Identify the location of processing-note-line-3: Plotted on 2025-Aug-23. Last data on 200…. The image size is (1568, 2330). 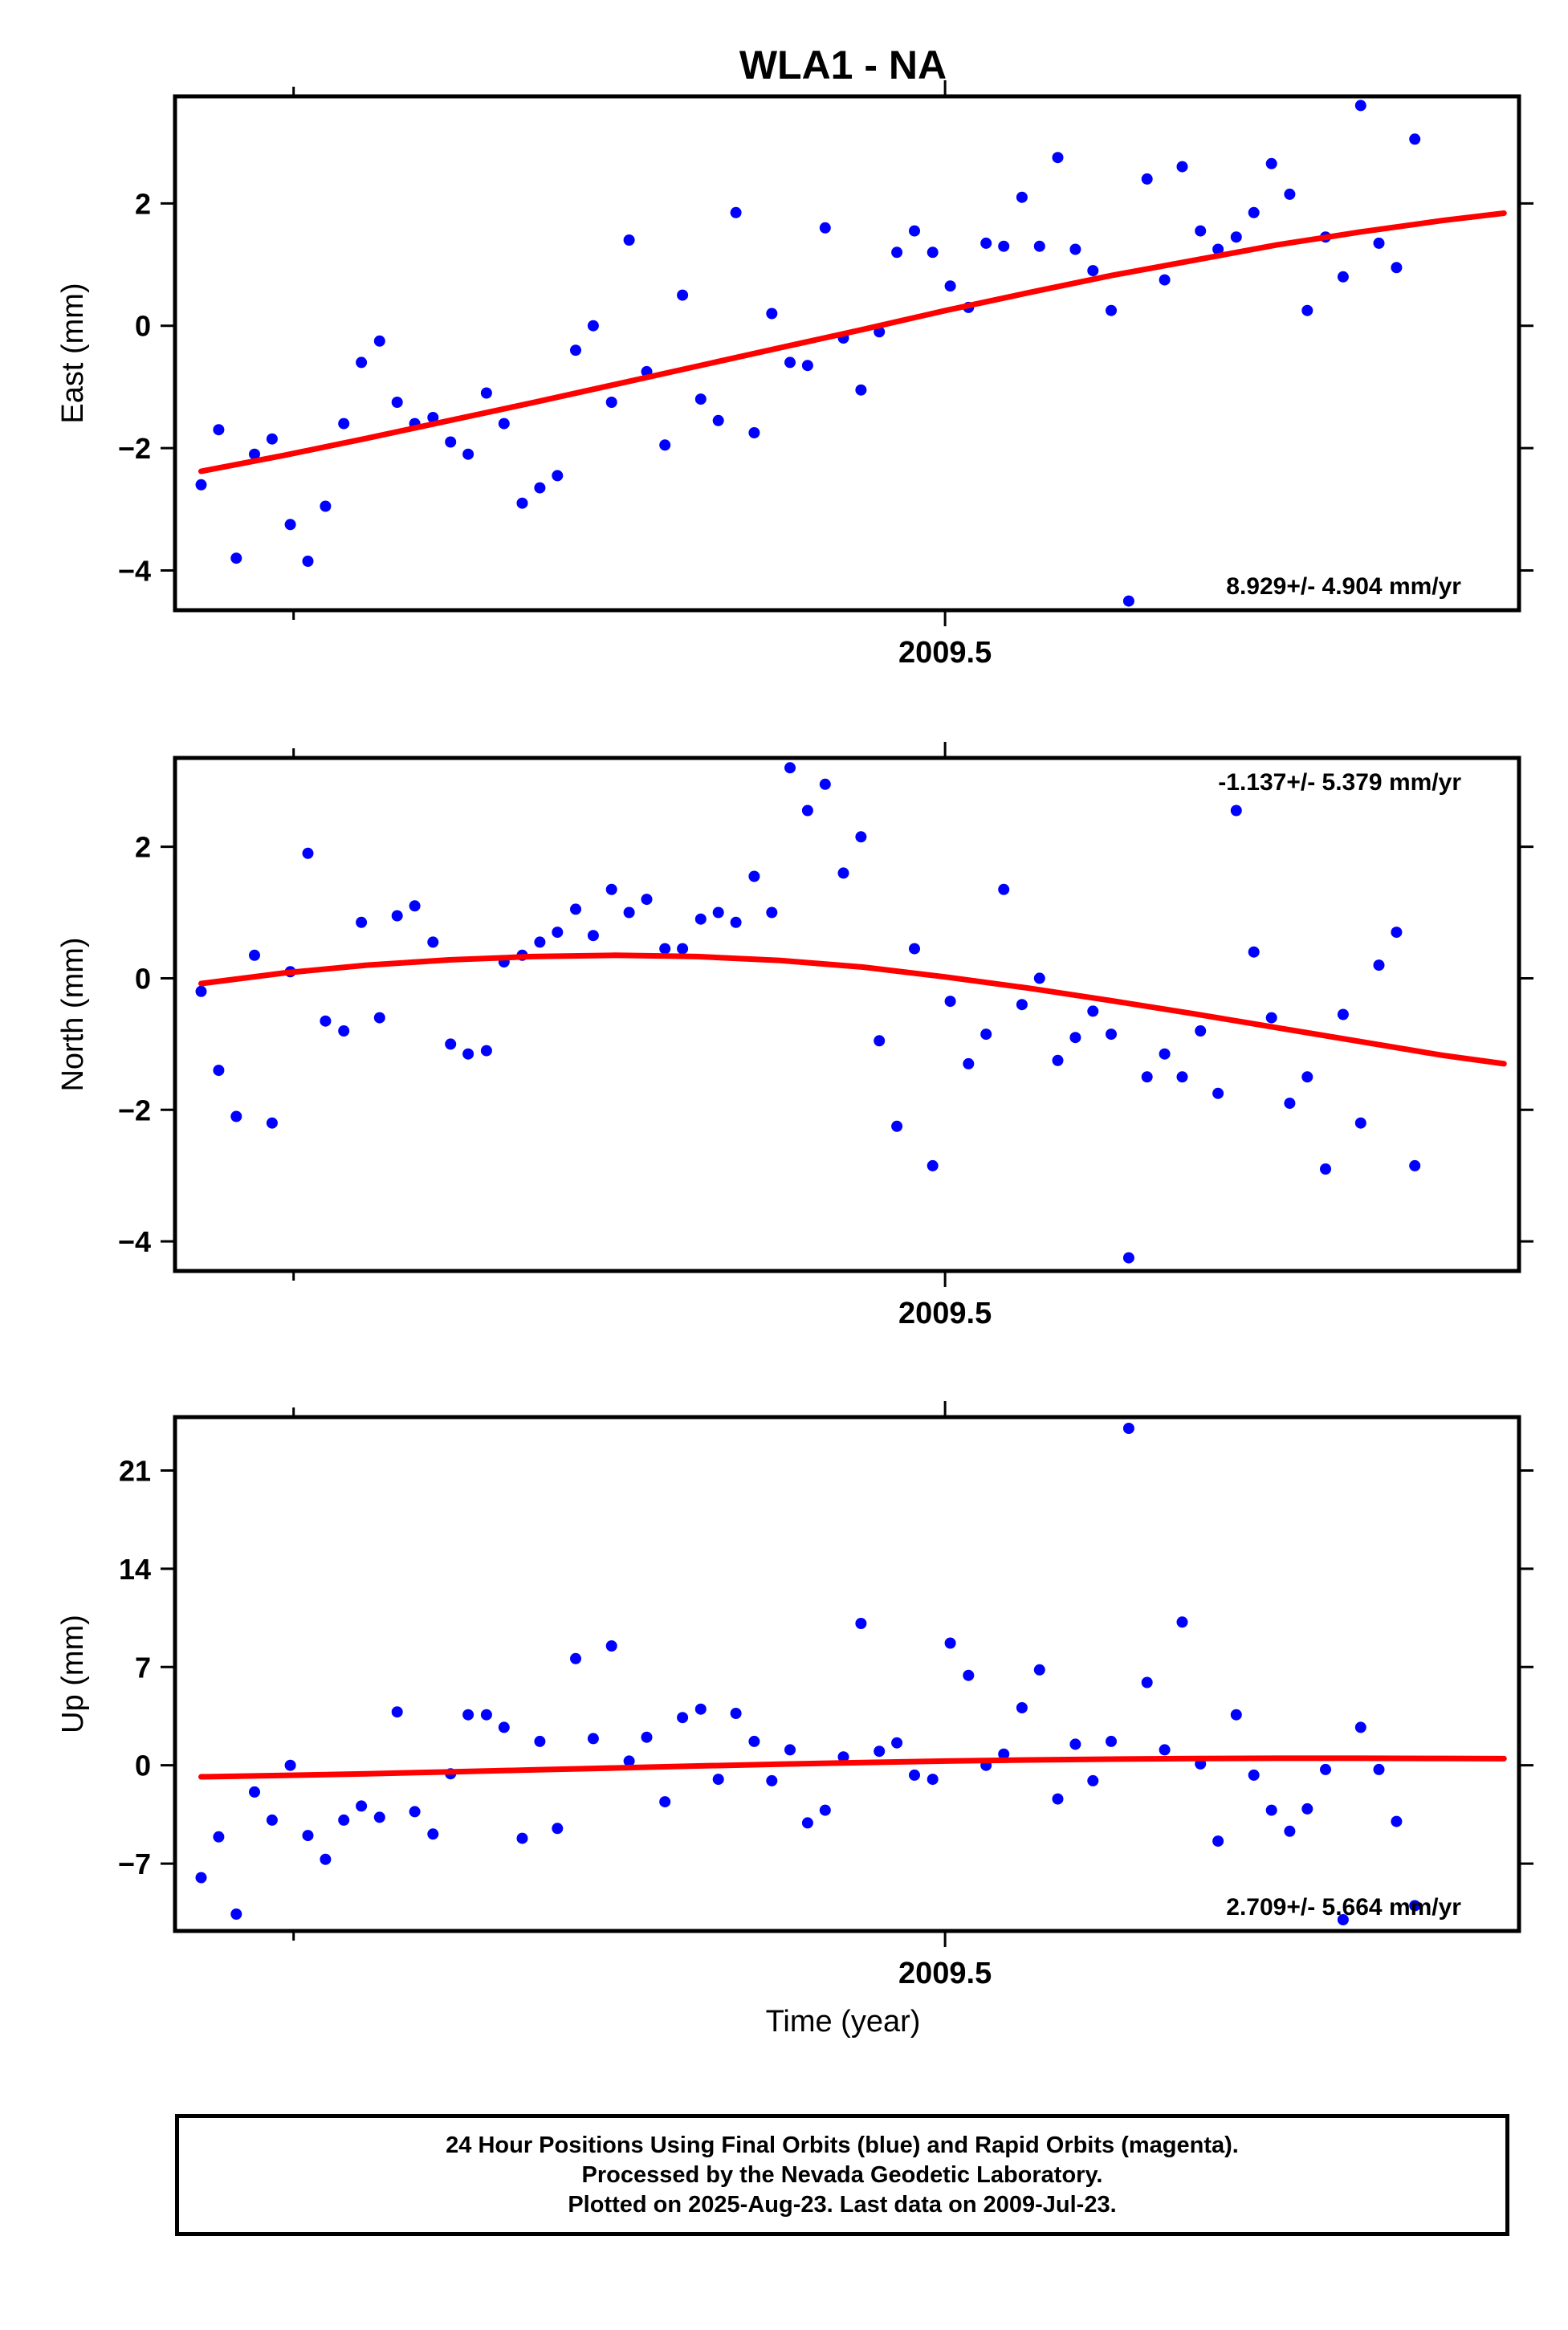
(842, 2204).